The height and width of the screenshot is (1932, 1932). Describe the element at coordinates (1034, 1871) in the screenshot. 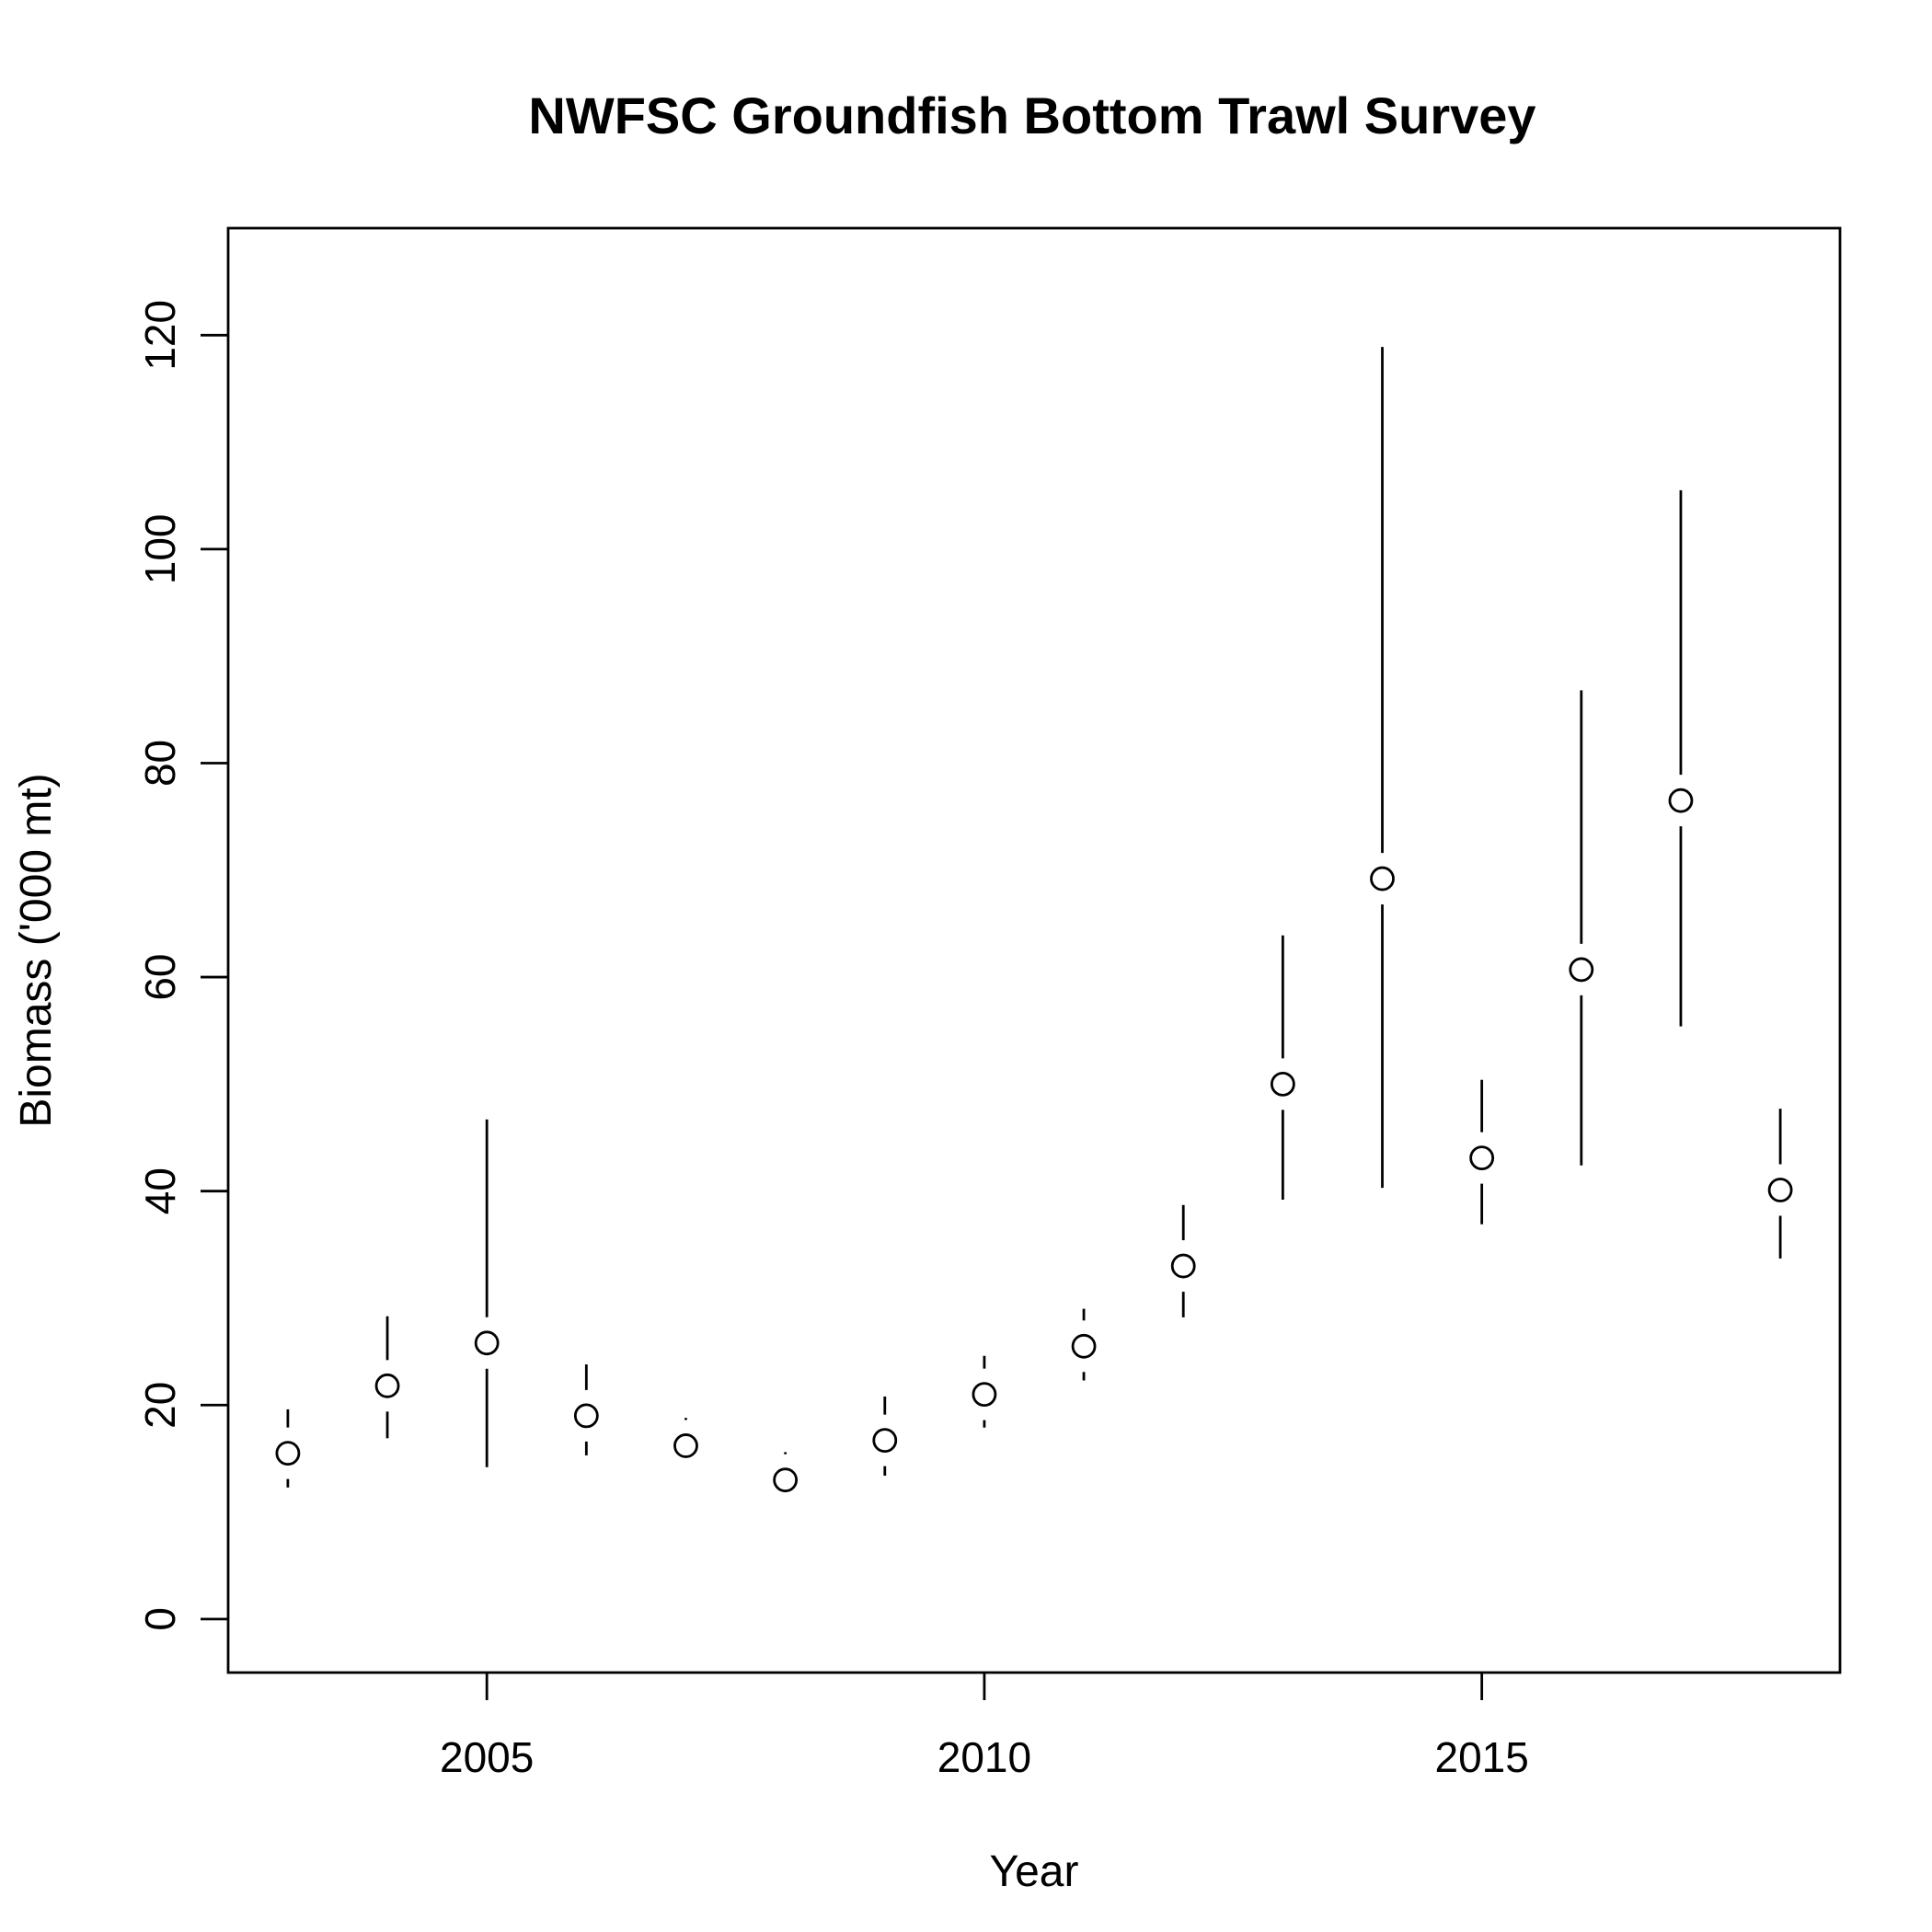

I see `x-axis-label: Year` at that location.